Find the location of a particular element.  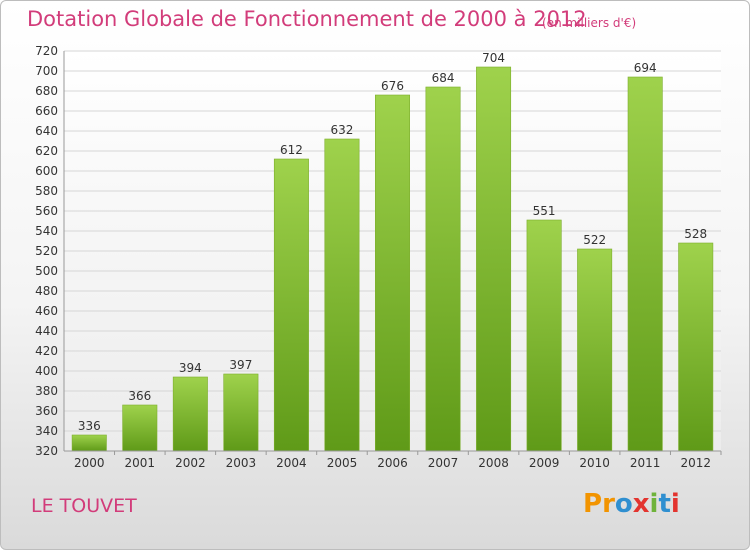

logo-letter: t is located at coordinates (664, 504).